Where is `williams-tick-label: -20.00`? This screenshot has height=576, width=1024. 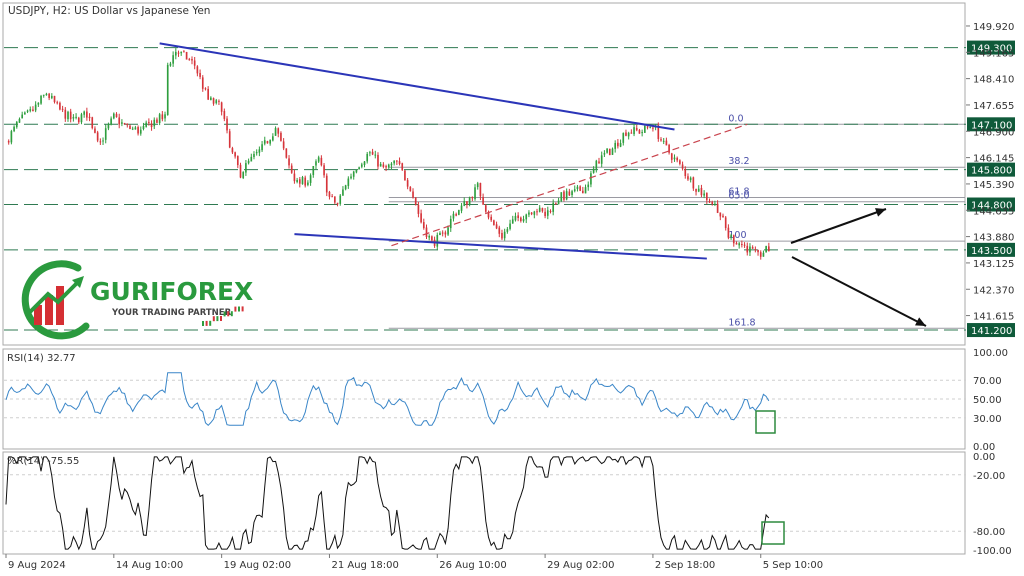 williams-tick-label: -20.00 is located at coordinates (989, 476).